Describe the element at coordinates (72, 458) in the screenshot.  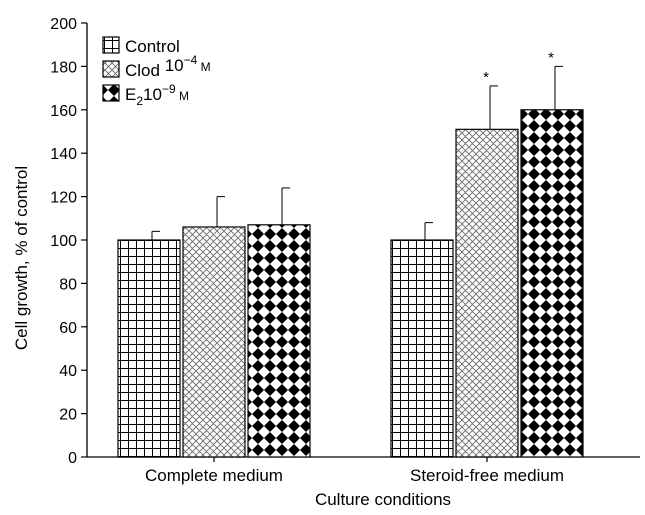
I see `y-tick-label: 0` at that location.